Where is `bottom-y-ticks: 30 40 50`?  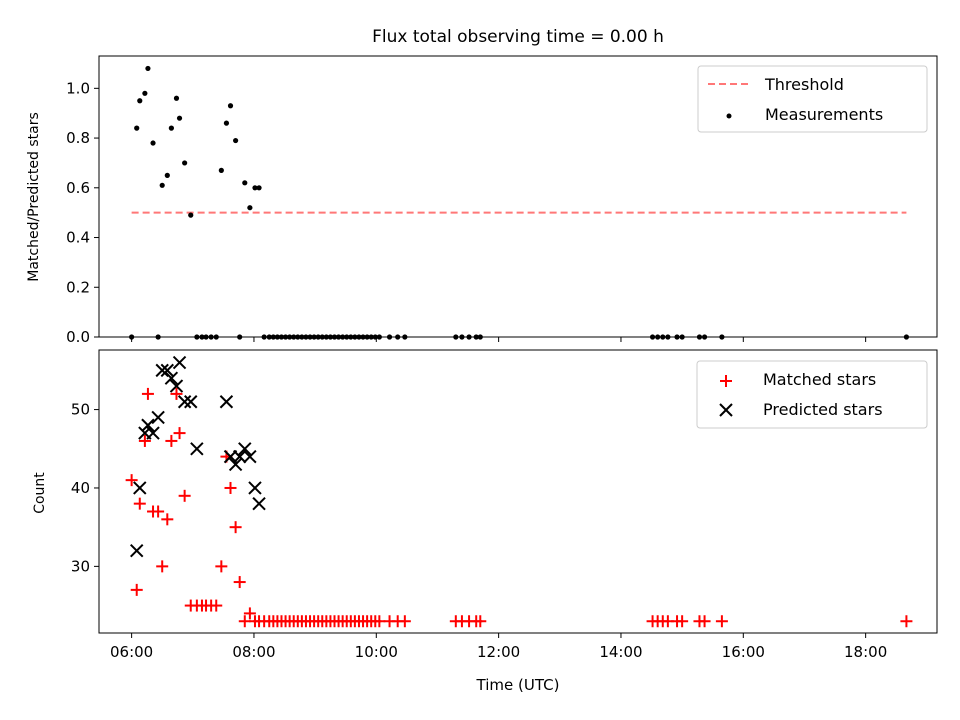
bottom-y-ticks: 30 40 50 is located at coordinates (85, 488).